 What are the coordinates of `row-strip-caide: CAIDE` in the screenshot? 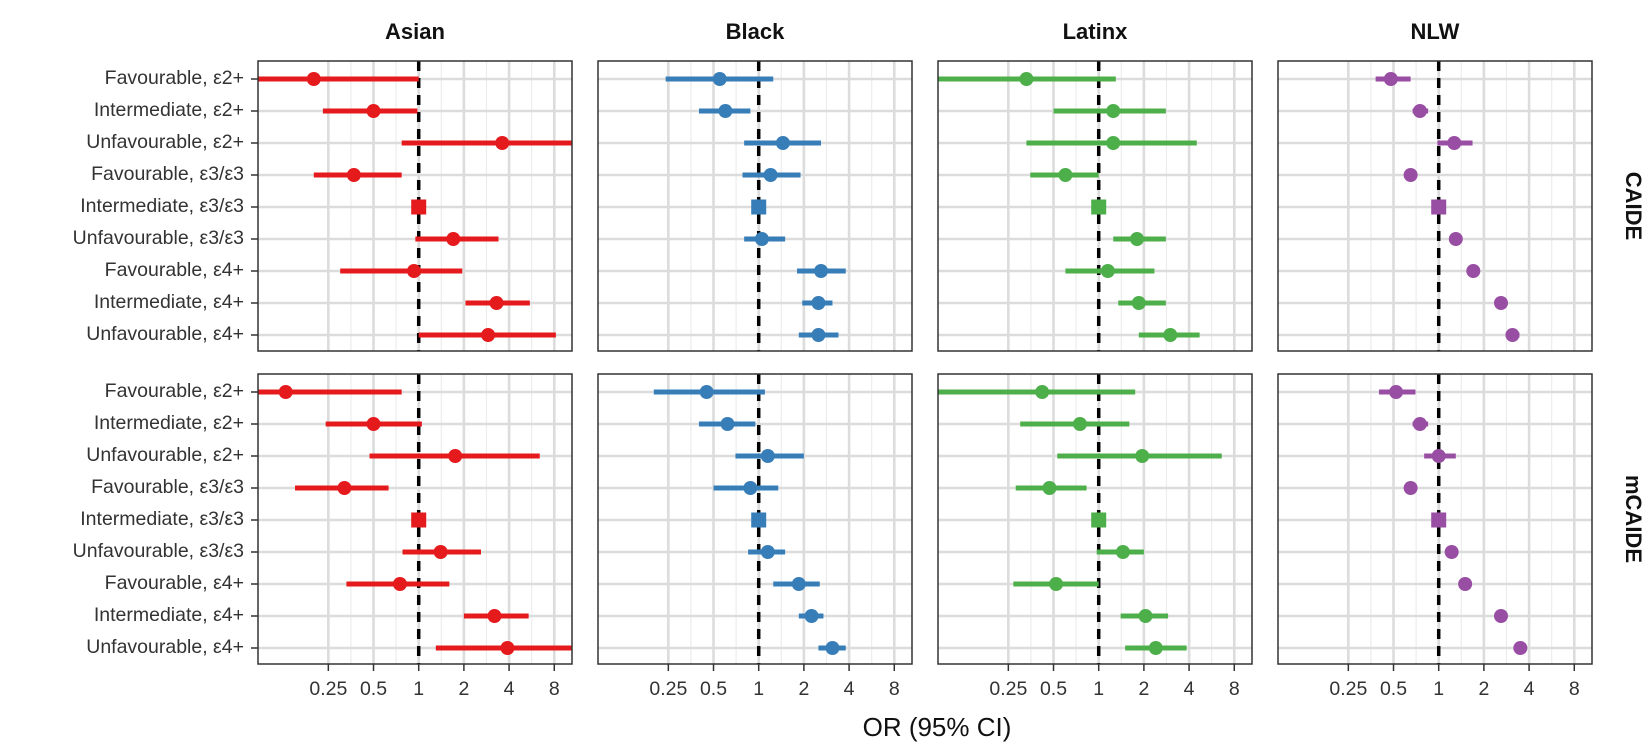 It's located at (1633, 206).